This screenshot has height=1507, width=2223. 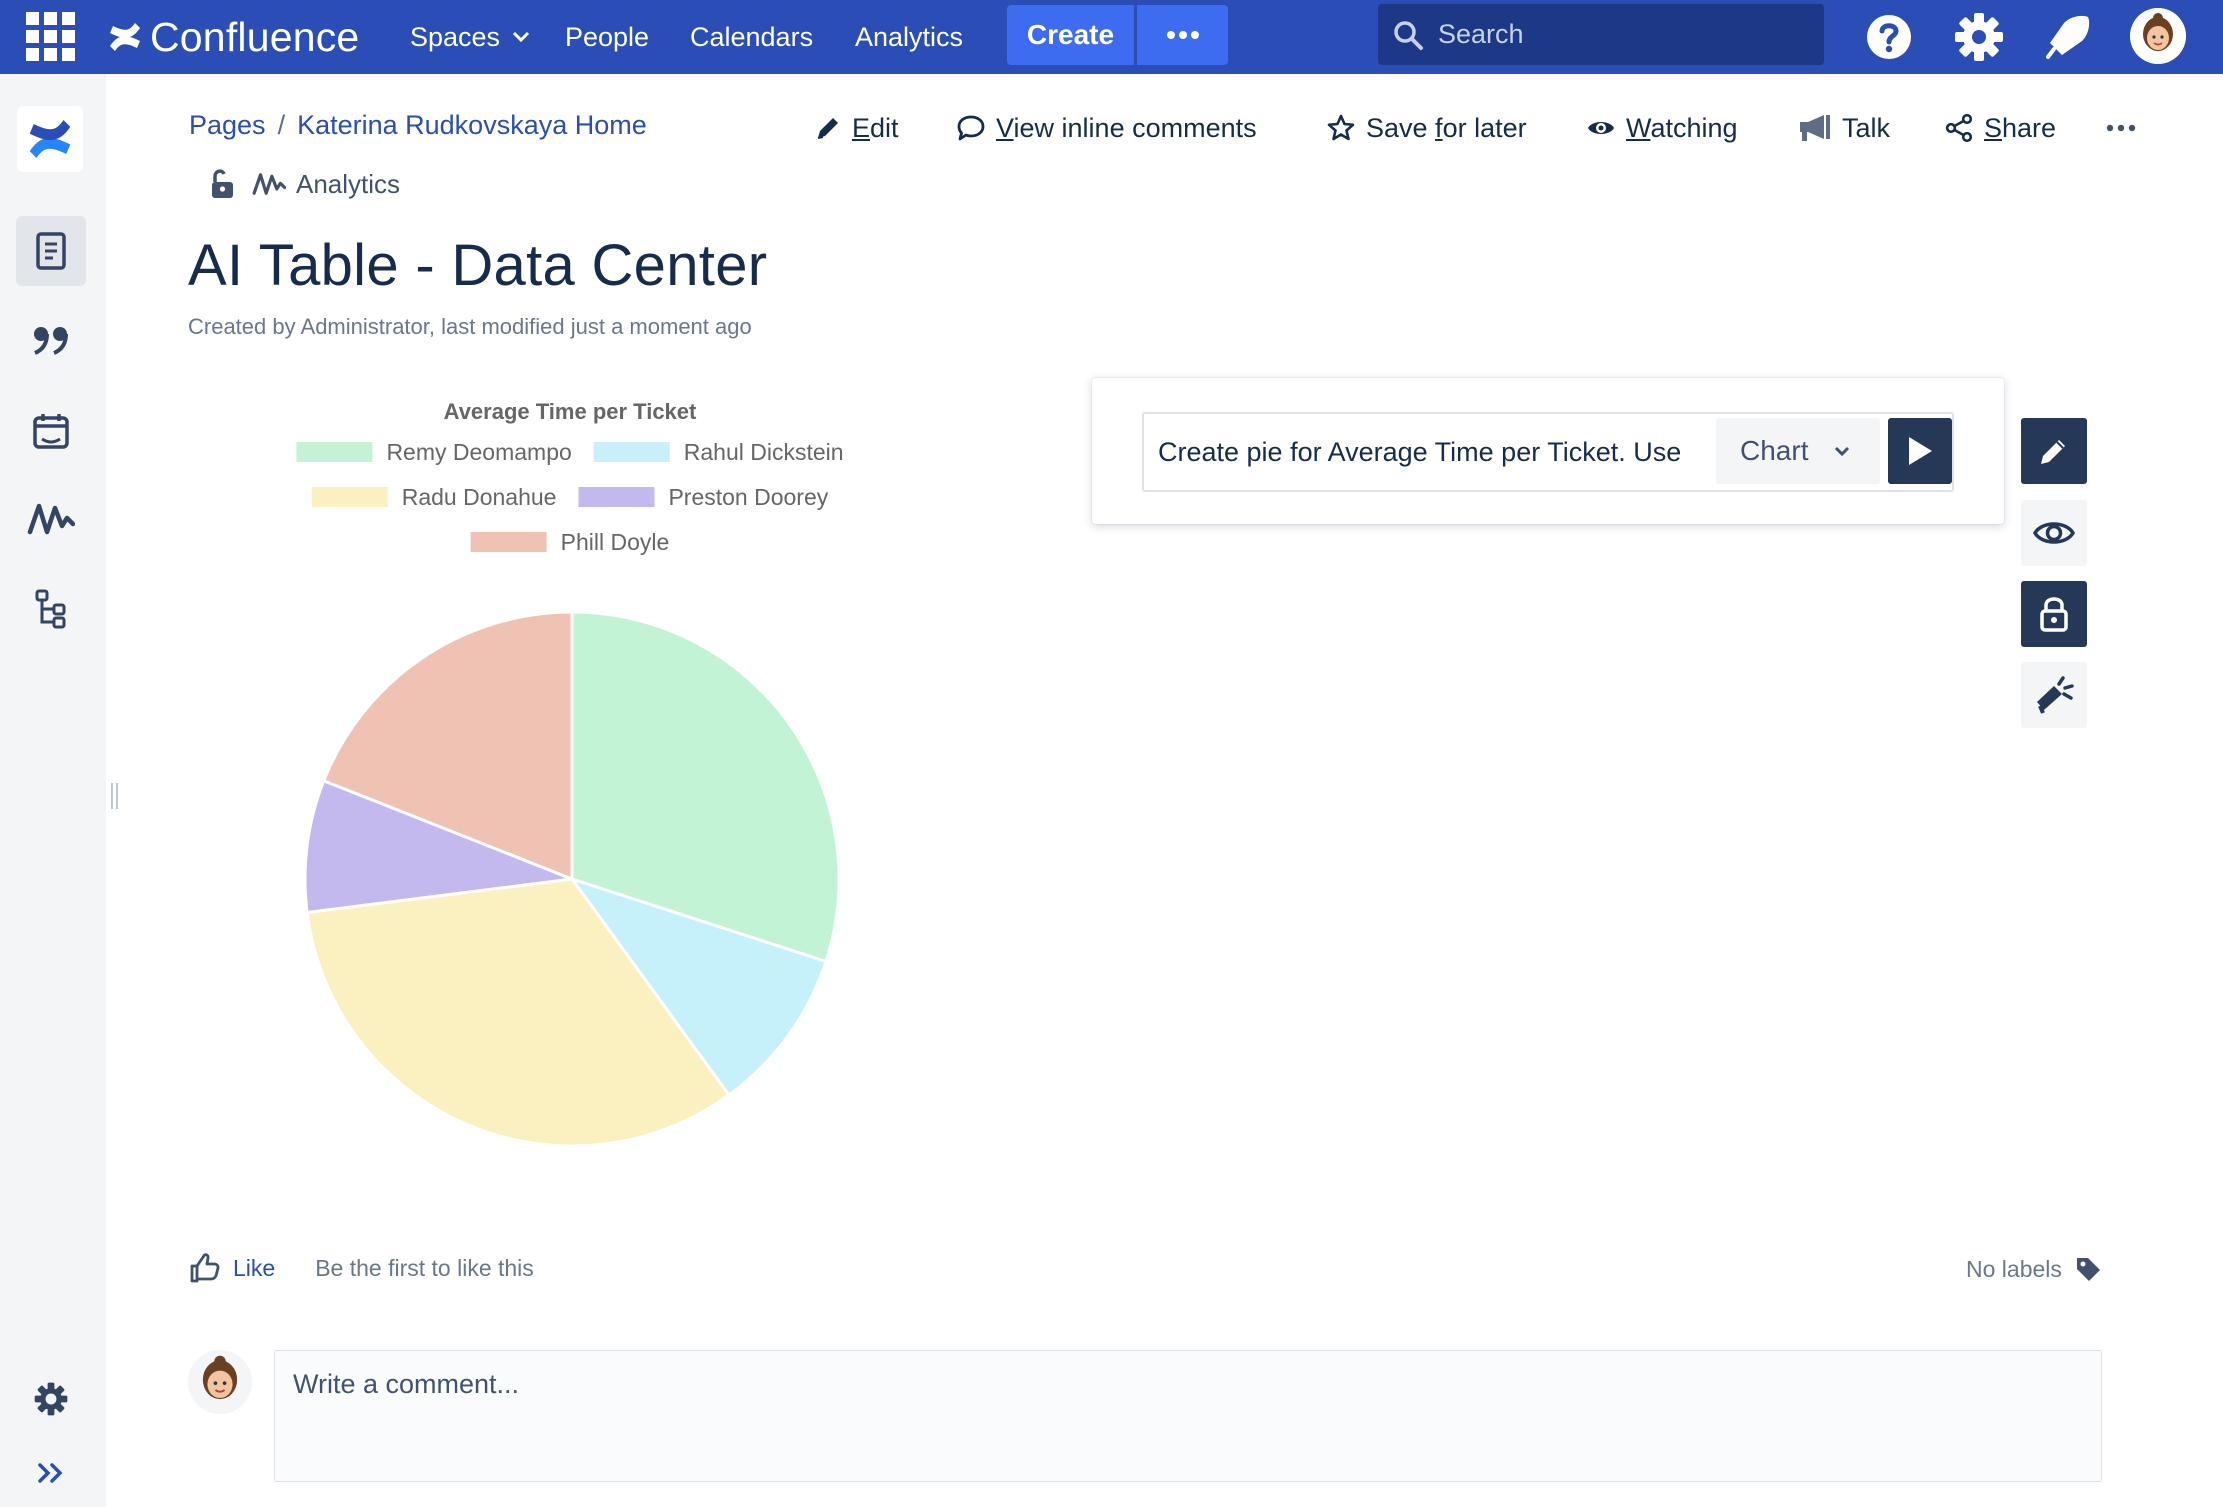 I want to click on chevron-down-icon, so click(x=521, y=37).